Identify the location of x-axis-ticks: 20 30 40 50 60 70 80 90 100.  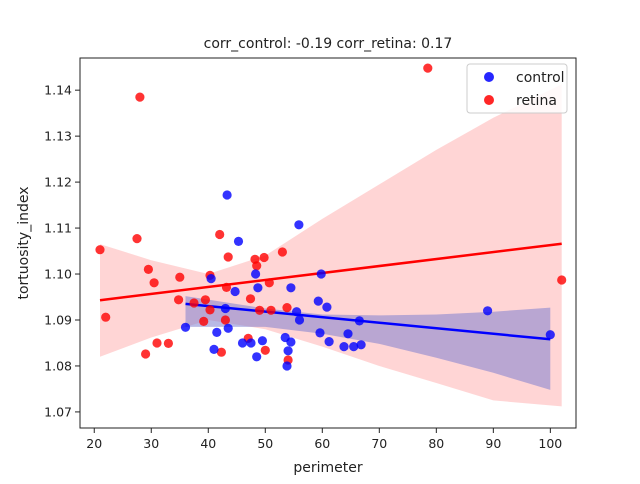
(324, 439).